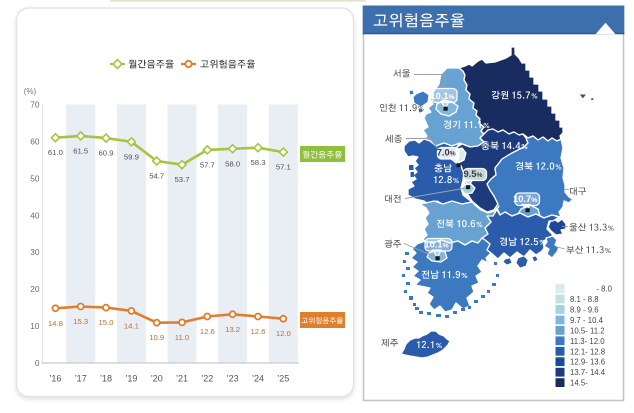 The height and width of the screenshot is (413, 634). I want to click on svg-text: ’20, so click(157, 379).